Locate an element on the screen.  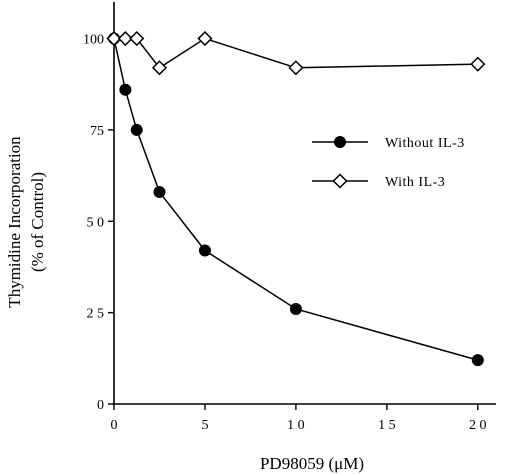
x-tick-label: 5 is located at coordinates (204, 425).